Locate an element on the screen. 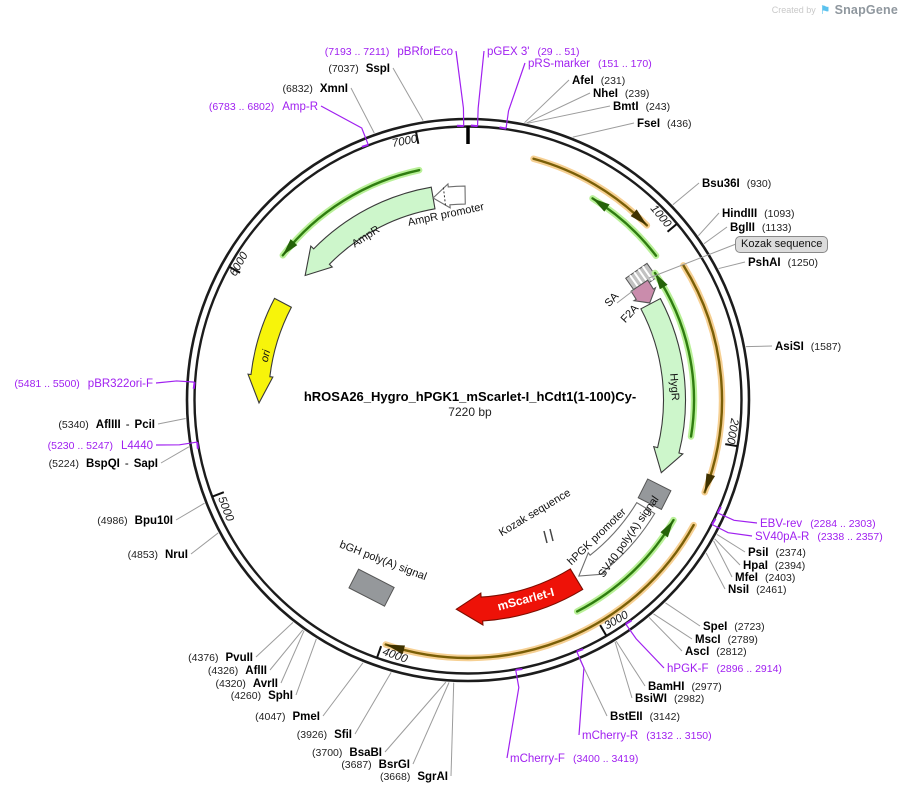 The width and height of the screenshot is (906, 792). primer-mark-mCherry-R is located at coordinates (580, 650).